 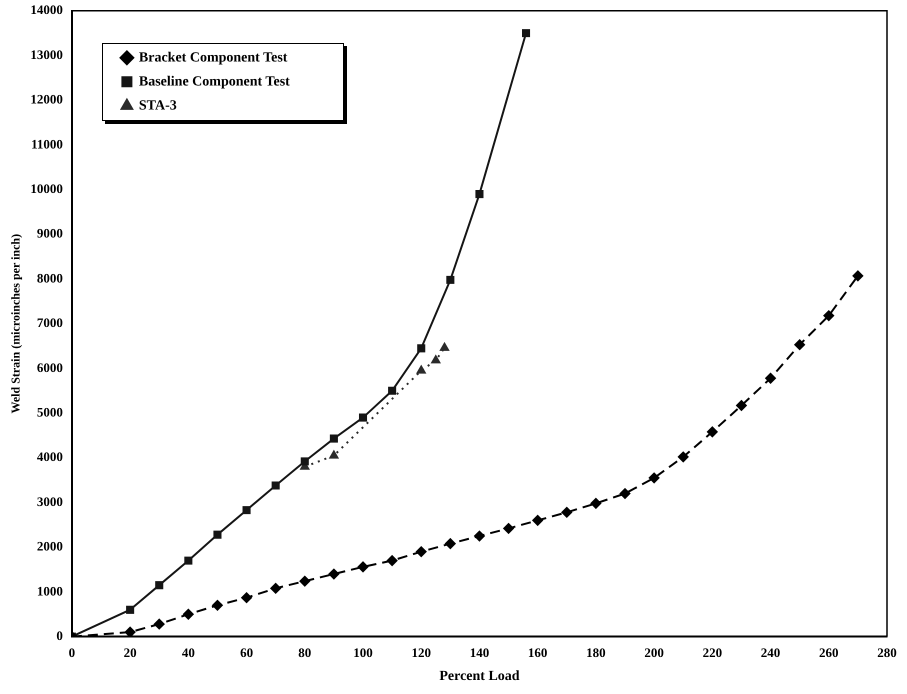 What do you see at coordinates (188, 652) in the screenshot?
I see `x-tick-label: 40` at bounding box center [188, 652].